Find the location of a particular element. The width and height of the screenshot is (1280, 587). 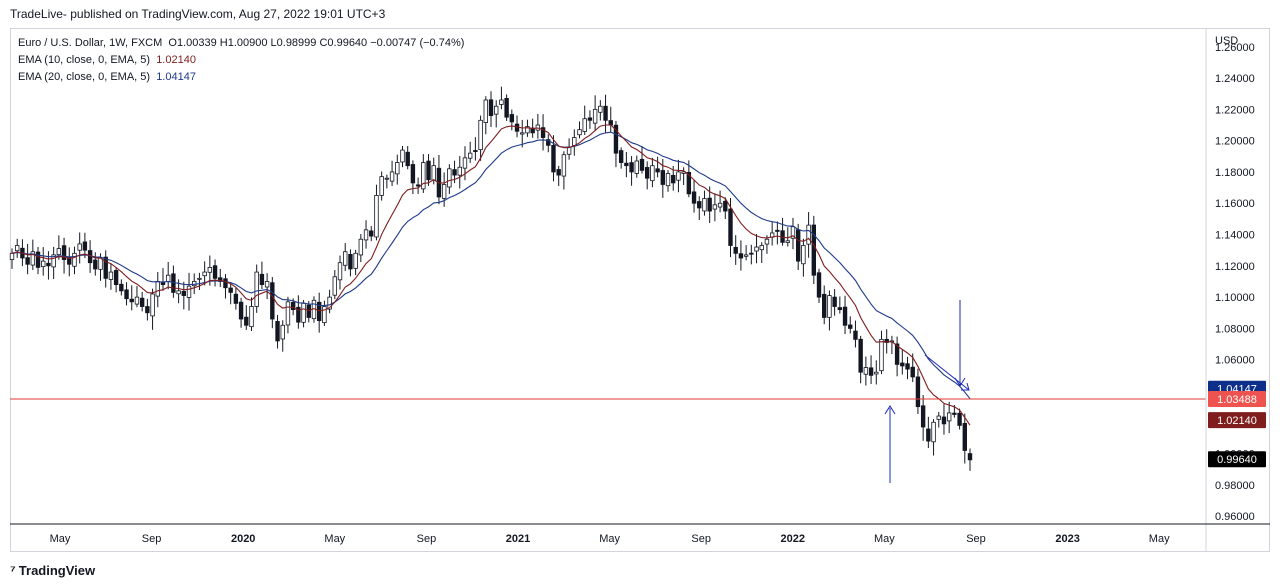

up-arrow-head is located at coordinates (890, 410).